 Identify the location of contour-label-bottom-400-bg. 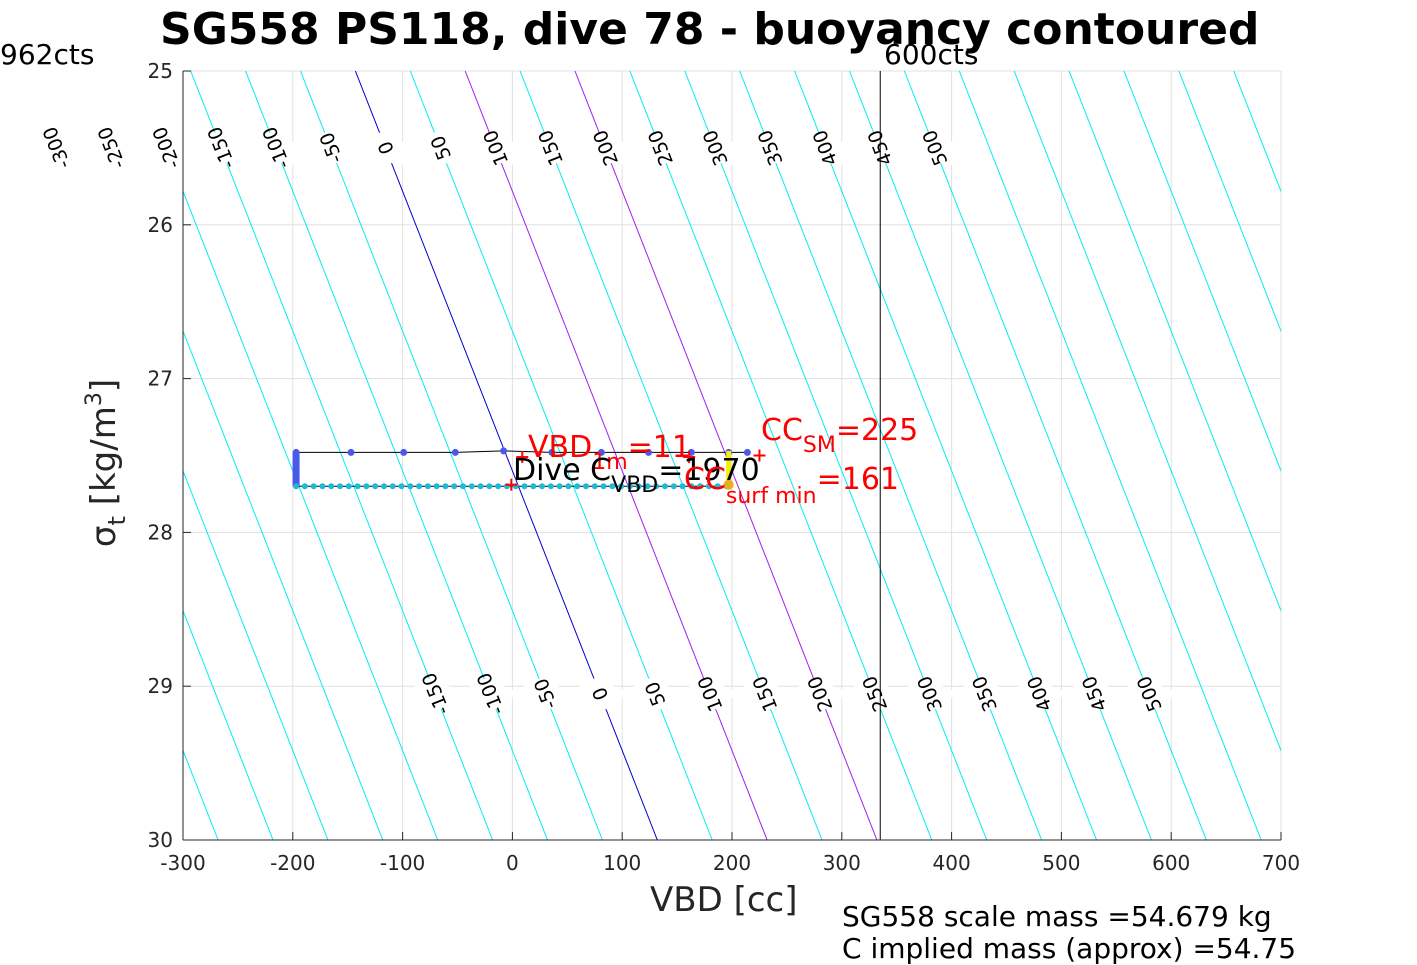
(1039, 694).